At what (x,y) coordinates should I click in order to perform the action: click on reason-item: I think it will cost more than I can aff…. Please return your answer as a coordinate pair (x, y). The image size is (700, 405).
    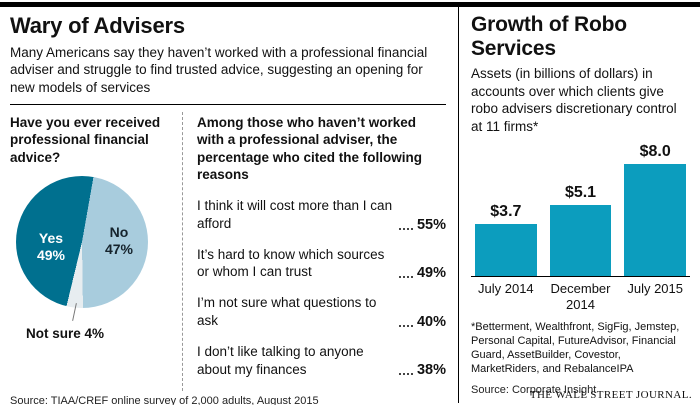
    Looking at the image, I should click on (321, 215).